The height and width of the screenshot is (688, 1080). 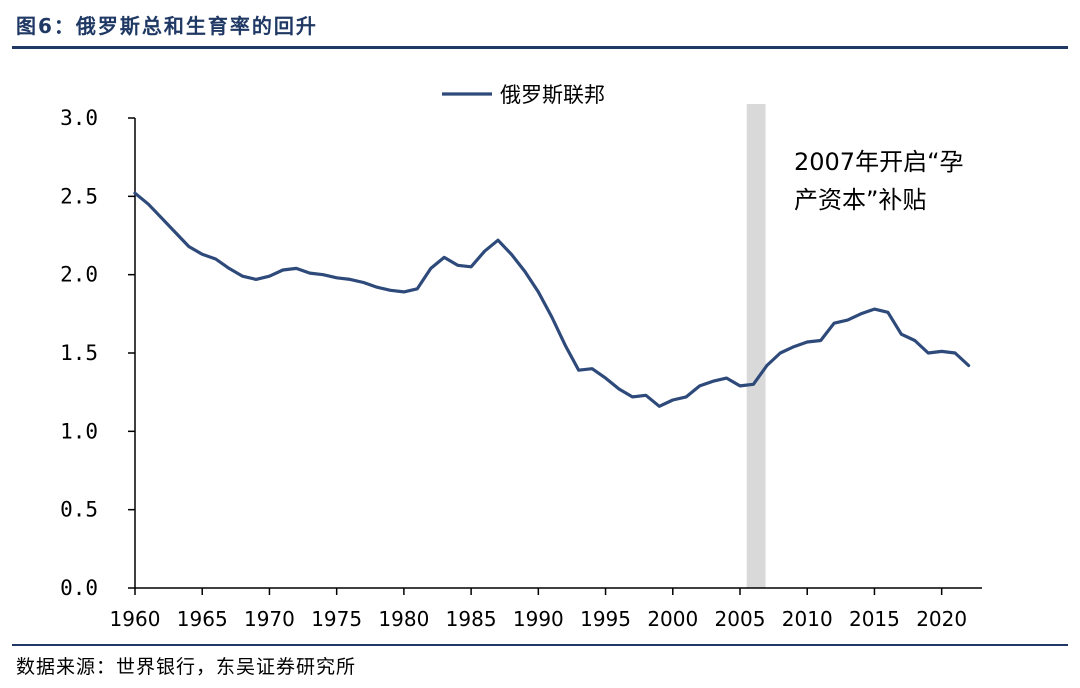 I want to click on y-tick-label: 3.0, so click(x=79, y=118).